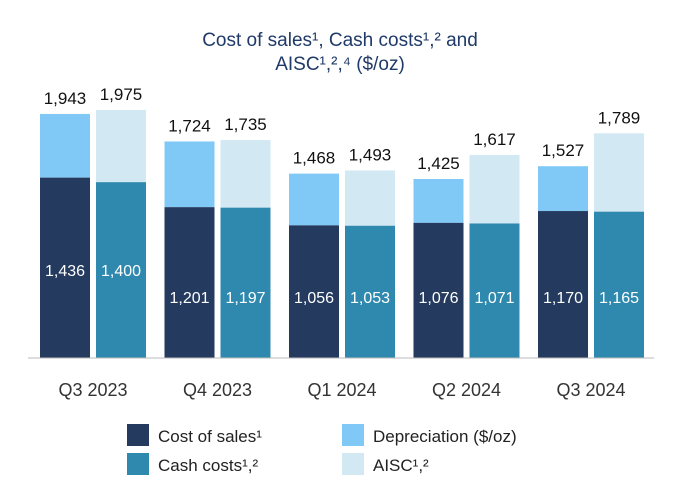  What do you see at coordinates (370, 154) in the screenshot?
I see `aisc-total-label: 1,493` at bounding box center [370, 154].